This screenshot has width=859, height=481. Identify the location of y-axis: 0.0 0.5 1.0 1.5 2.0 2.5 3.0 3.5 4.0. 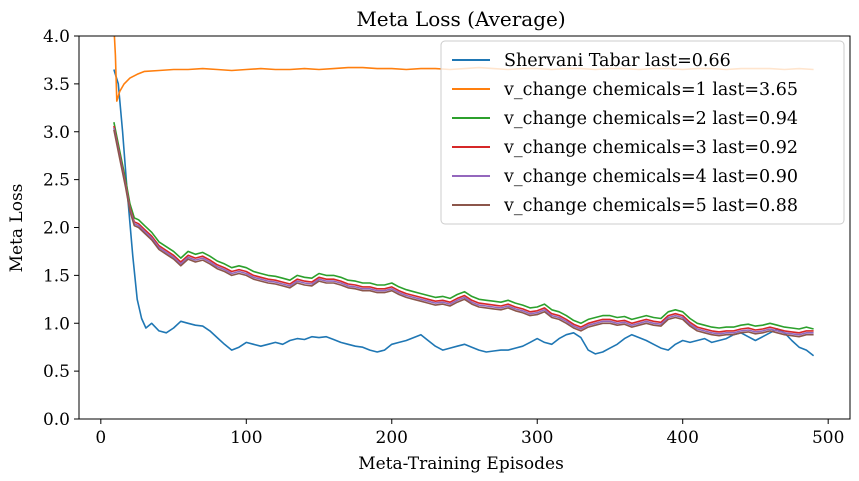
(61, 228).